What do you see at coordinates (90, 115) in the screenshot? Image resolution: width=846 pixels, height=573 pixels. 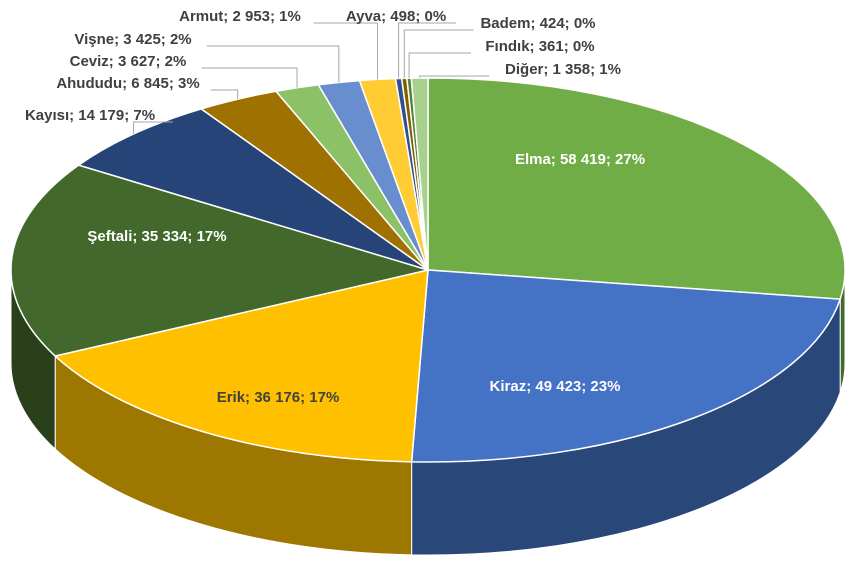 I see `data-label: Kayısı; 14 179; 7%` at bounding box center [90, 115].